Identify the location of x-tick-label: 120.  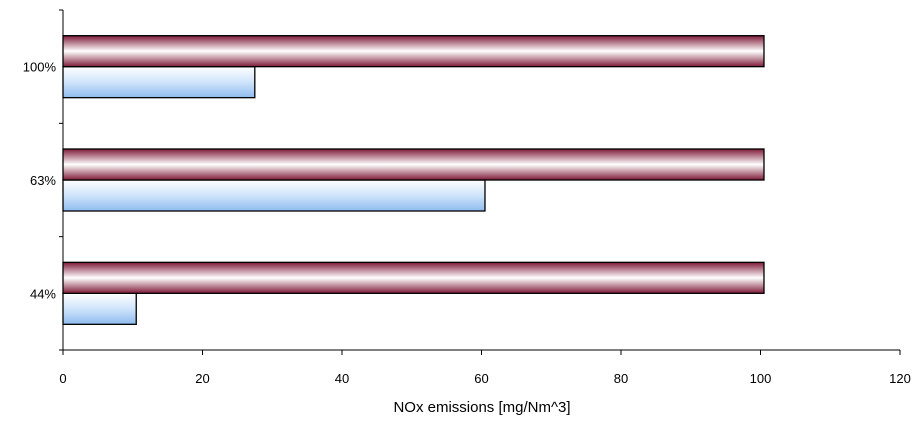
(900, 378).